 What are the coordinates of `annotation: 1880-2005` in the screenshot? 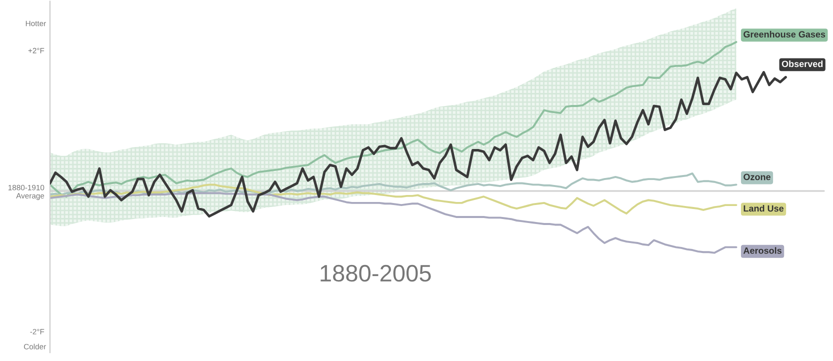 It's located at (375, 273).